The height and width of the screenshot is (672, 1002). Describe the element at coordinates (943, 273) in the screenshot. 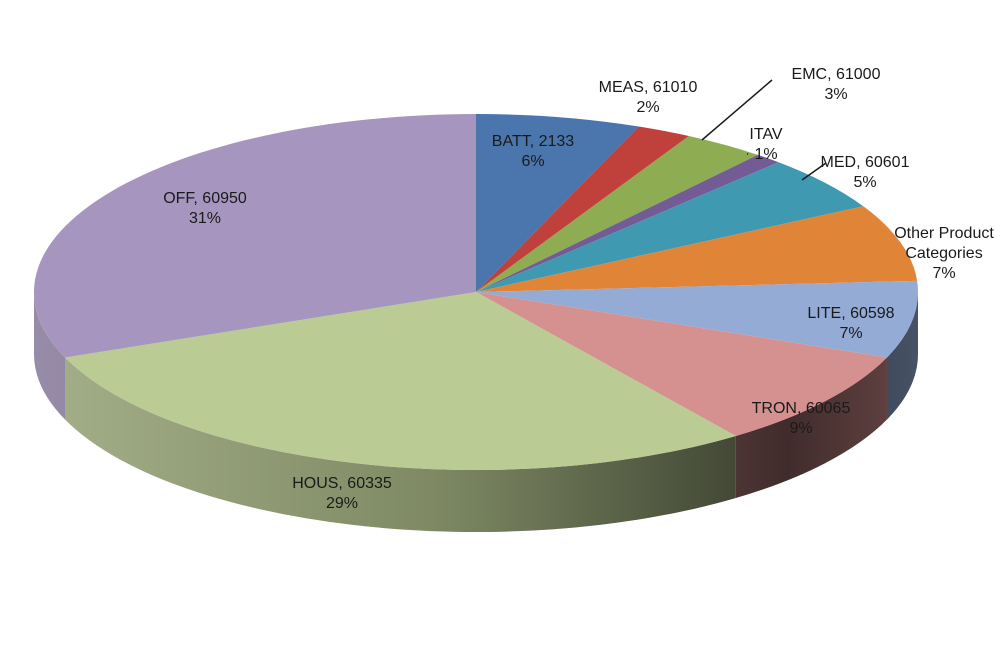

I see `slice-percent-5: 7%` at that location.